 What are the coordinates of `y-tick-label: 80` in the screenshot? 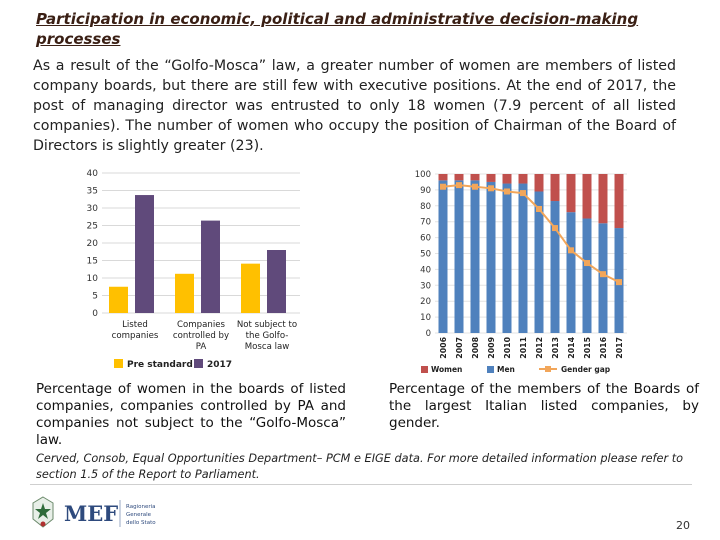 It's located at (425, 207).